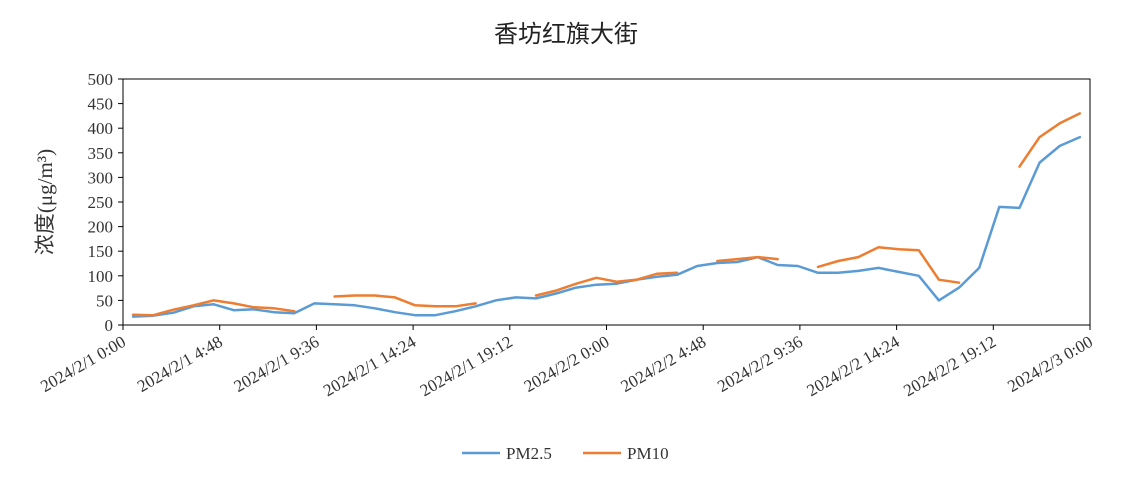 Image resolution: width=1132 pixels, height=483 pixels. What do you see at coordinates (109, 325) in the screenshot?
I see `y-tick-label: 0` at bounding box center [109, 325].